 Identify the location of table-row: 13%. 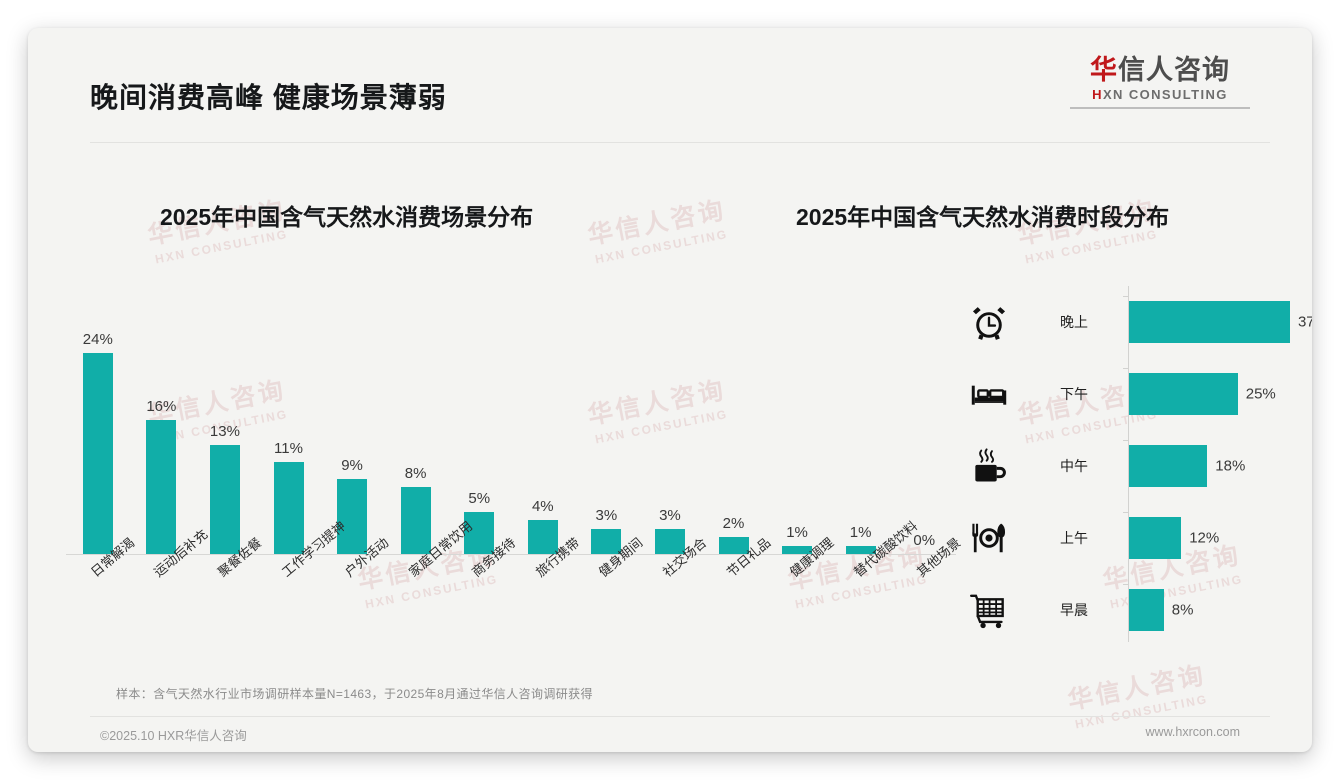
(225, 416).